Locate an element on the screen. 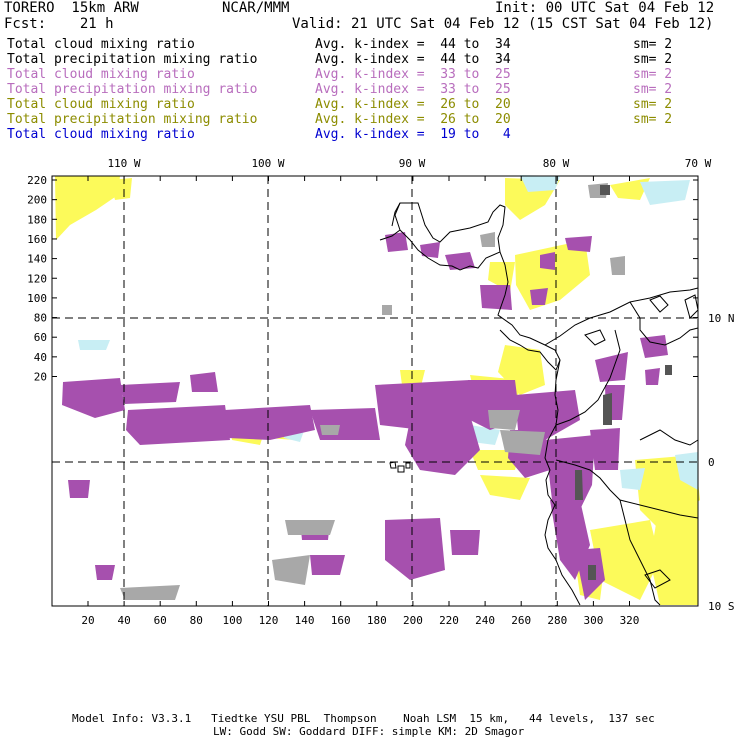 The image size is (740, 740). longitude-label: 80 W is located at coordinates (556, 163).